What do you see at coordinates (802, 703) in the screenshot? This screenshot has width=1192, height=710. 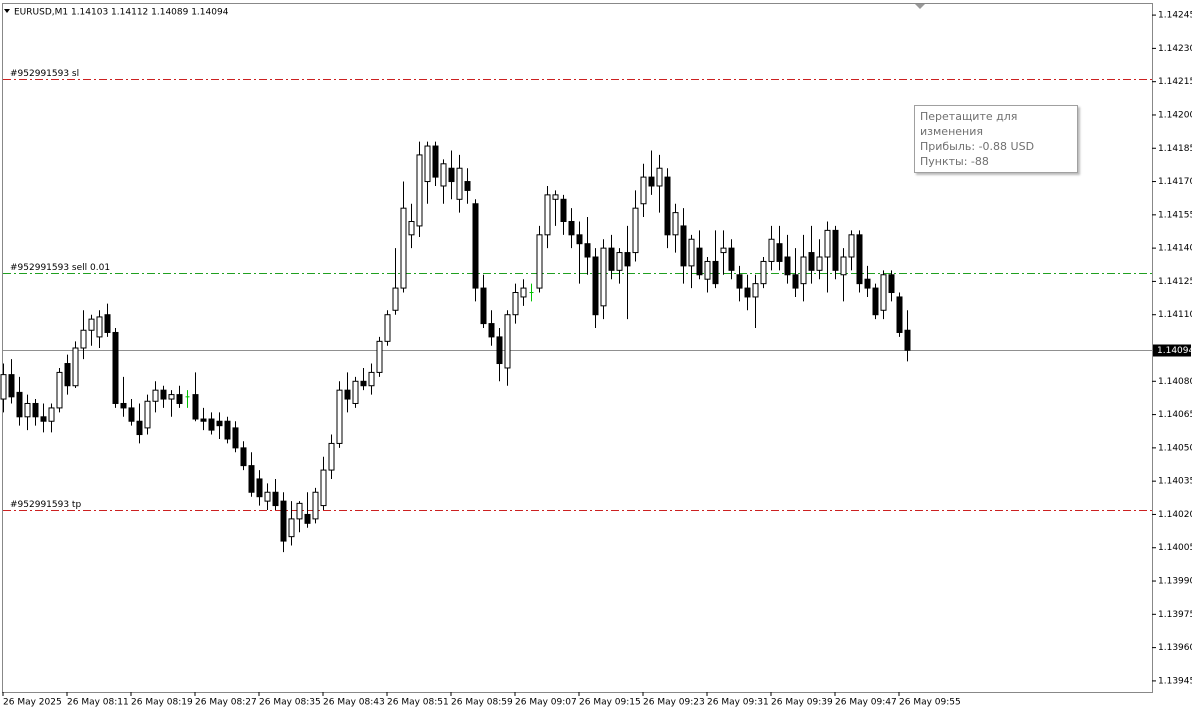 I see `x-tick-label: 26 May 09:39` at bounding box center [802, 703].